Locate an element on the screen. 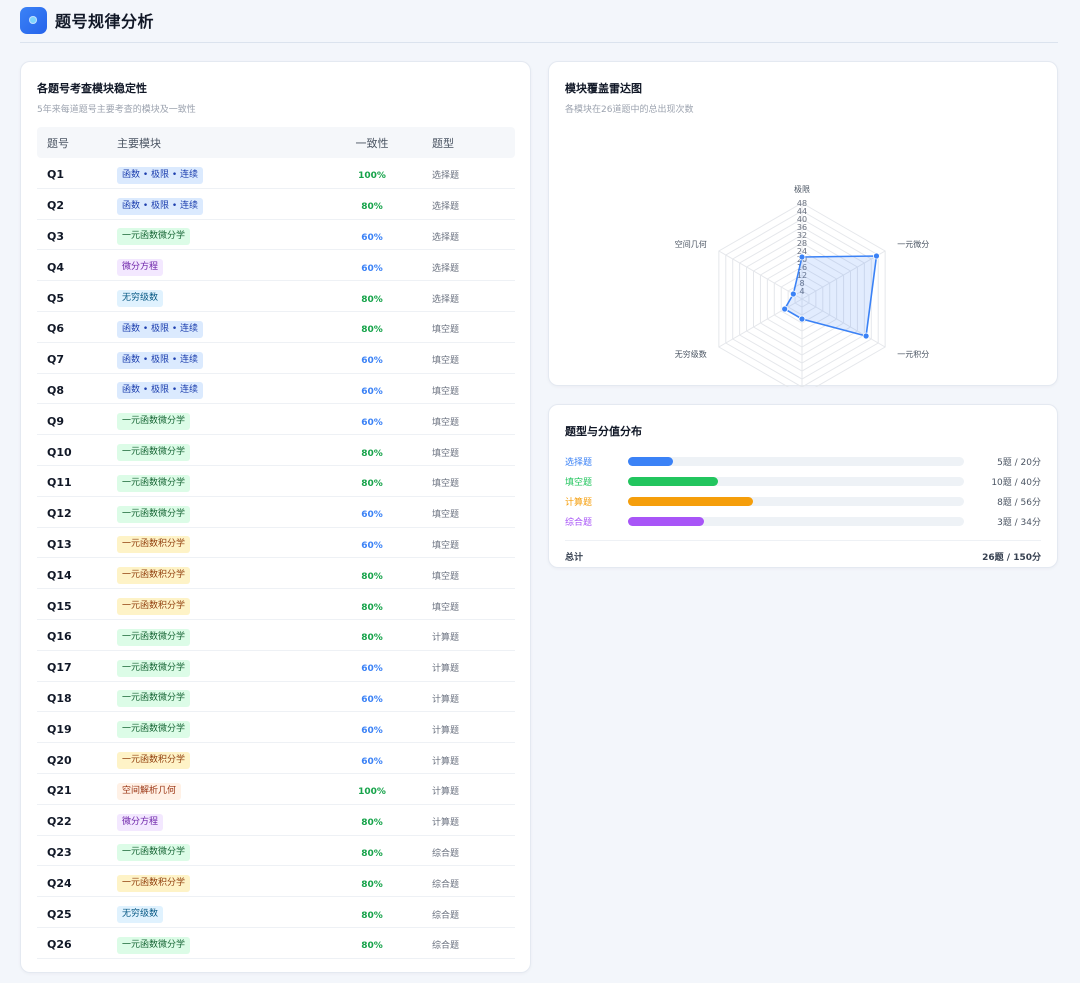 The image size is (1080, 983). question-number: Q18 is located at coordinates (59, 698).